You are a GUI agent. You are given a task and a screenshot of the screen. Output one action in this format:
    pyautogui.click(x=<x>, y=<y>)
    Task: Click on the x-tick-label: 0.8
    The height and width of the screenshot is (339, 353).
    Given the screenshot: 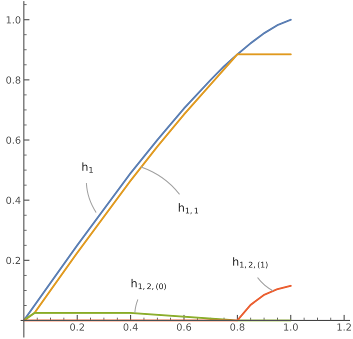 What is the action you would take?
    pyautogui.click(x=237, y=327)
    